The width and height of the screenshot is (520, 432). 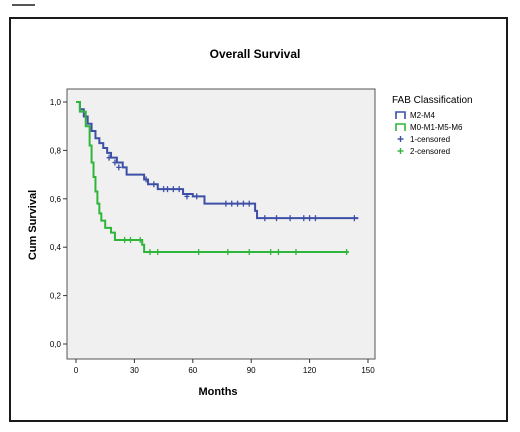 I want to click on y-tick-label: 0,6, so click(x=56, y=199).